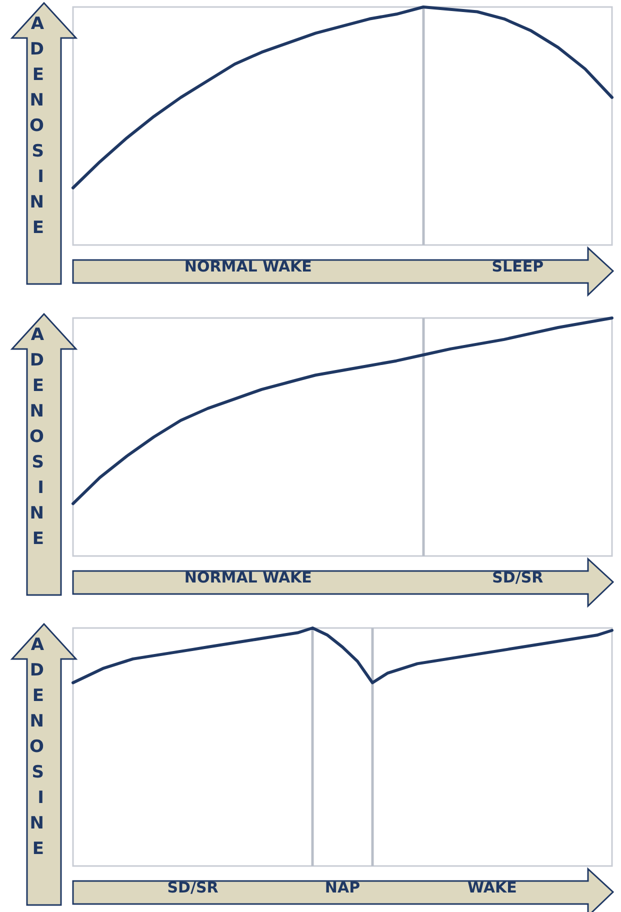 The width and height of the screenshot is (621, 912). What do you see at coordinates (492, 887) in the screenshot?
I see `text: WAKE` at bounding box center [492, 887].